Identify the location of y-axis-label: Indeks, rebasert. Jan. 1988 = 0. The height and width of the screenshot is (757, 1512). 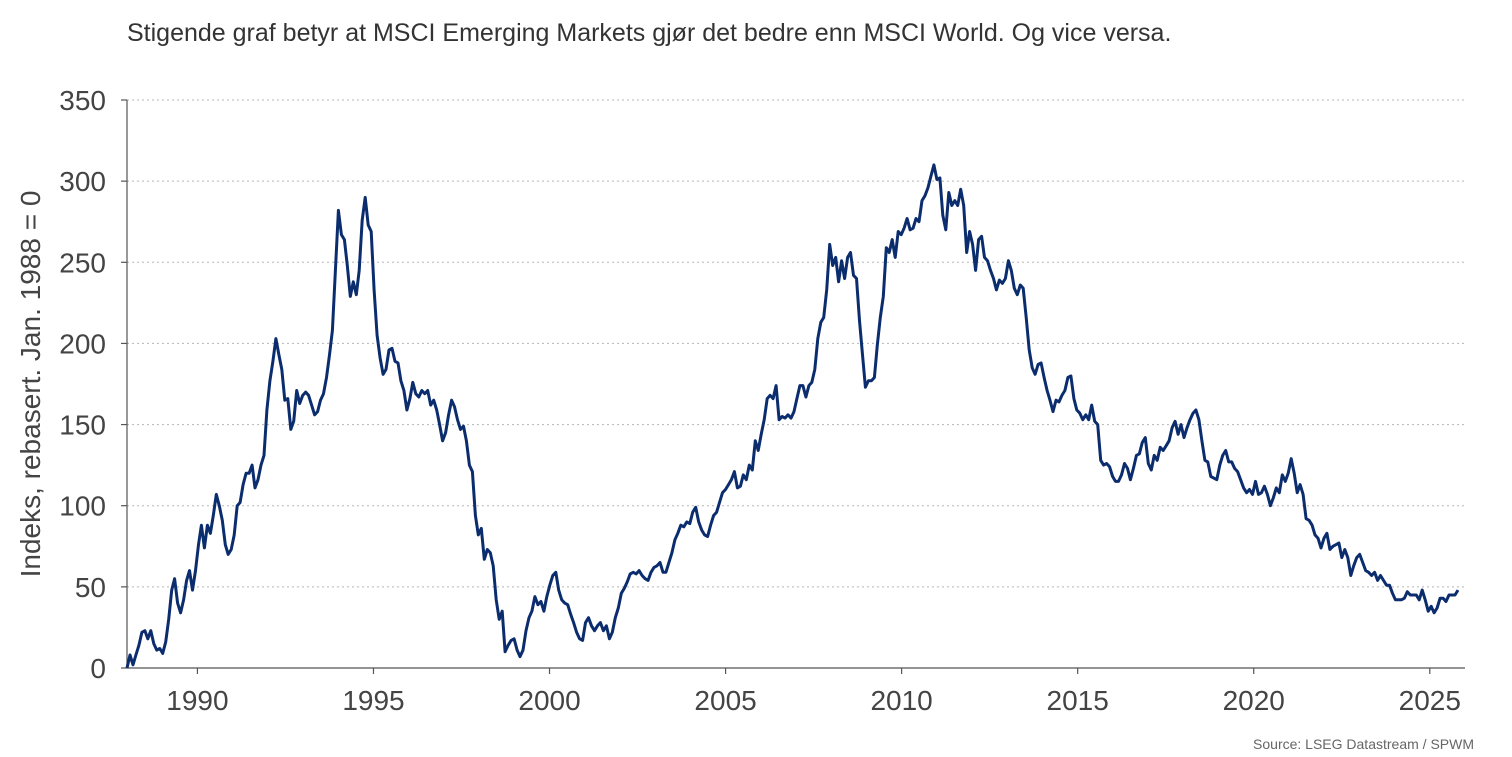
(30, 384).